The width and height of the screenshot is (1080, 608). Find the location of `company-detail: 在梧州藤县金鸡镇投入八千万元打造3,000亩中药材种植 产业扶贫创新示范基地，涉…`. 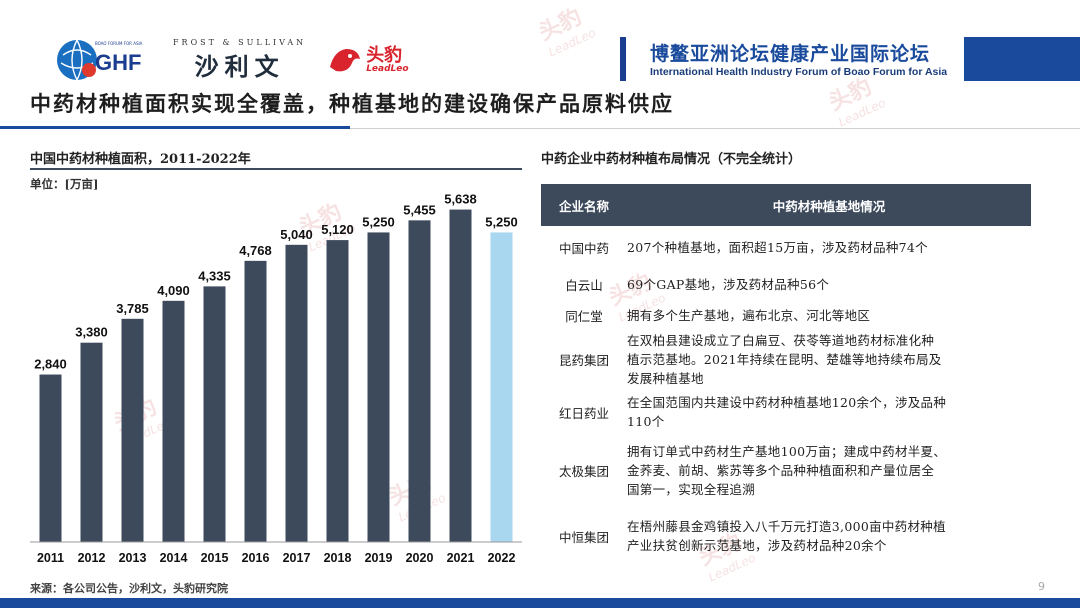

company-detail: 在梧州藤县金鸡镇投入八千万元打造3,000亩中药材种植 产业扶贫创新示范基地，涉… is located at coordinates (829, 536).